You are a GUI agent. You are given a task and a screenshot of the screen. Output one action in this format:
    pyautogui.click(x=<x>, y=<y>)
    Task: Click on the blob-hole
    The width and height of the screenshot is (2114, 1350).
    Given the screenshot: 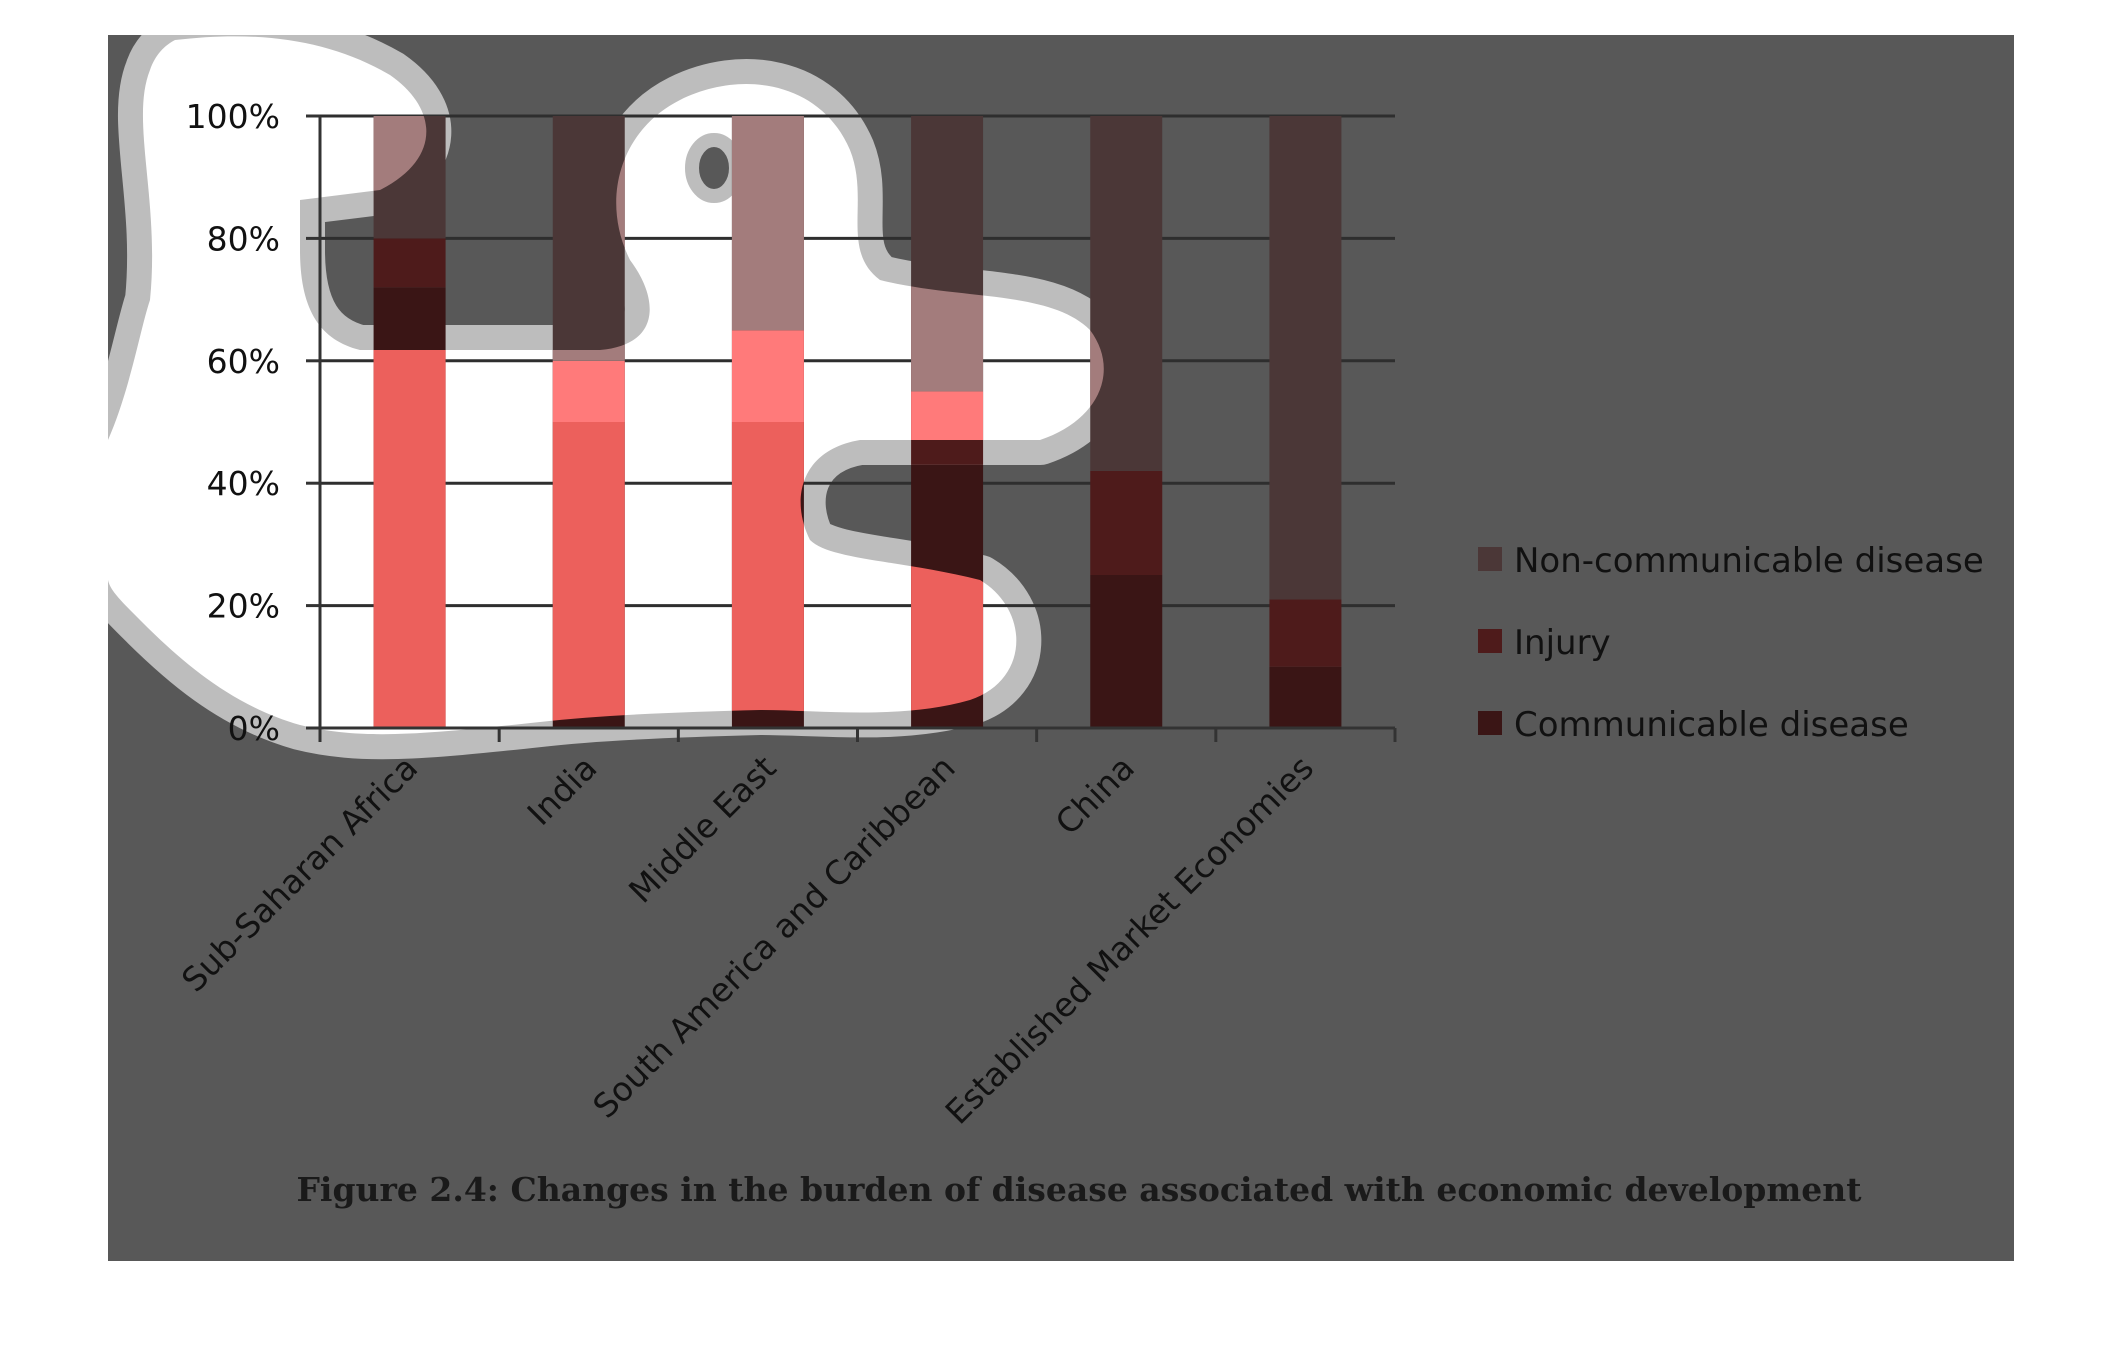 What is the action you would take?
    pyautogui.click(x=714, y=168)
    